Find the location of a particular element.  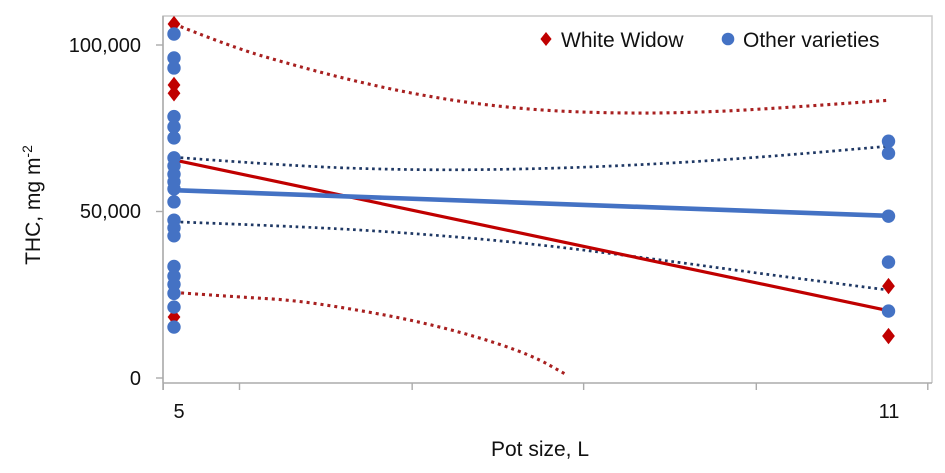

legend-item-white-widow: White Widow is located at coordinates (612, 40).